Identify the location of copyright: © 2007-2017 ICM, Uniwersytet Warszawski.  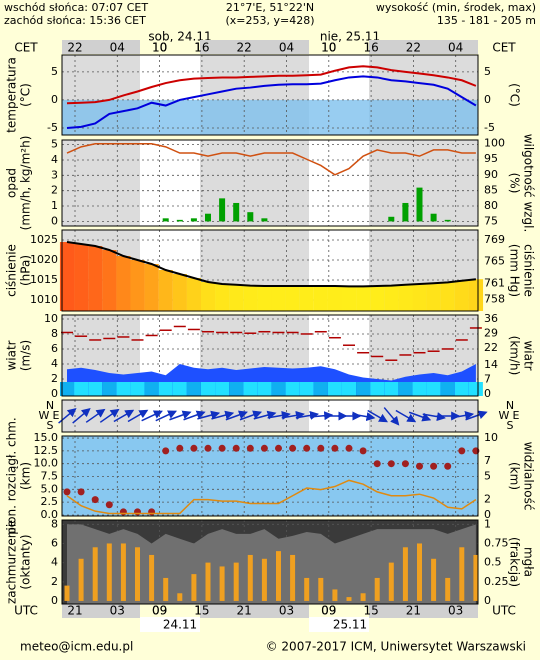
(396, 647).